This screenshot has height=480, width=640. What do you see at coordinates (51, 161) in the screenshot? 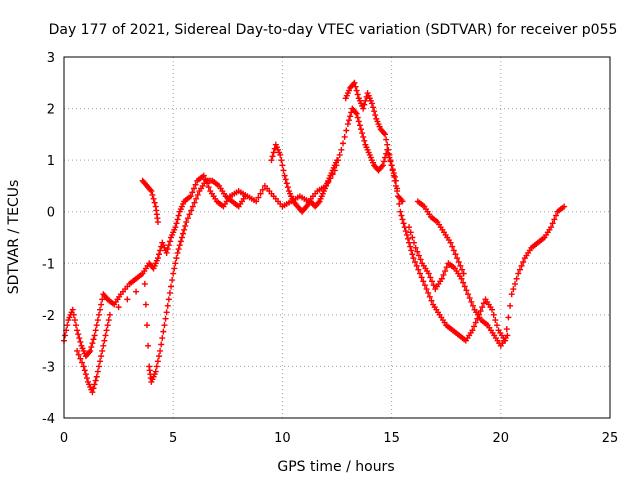
I see `y-tick-label: 1` at bounding box center [51, 161].